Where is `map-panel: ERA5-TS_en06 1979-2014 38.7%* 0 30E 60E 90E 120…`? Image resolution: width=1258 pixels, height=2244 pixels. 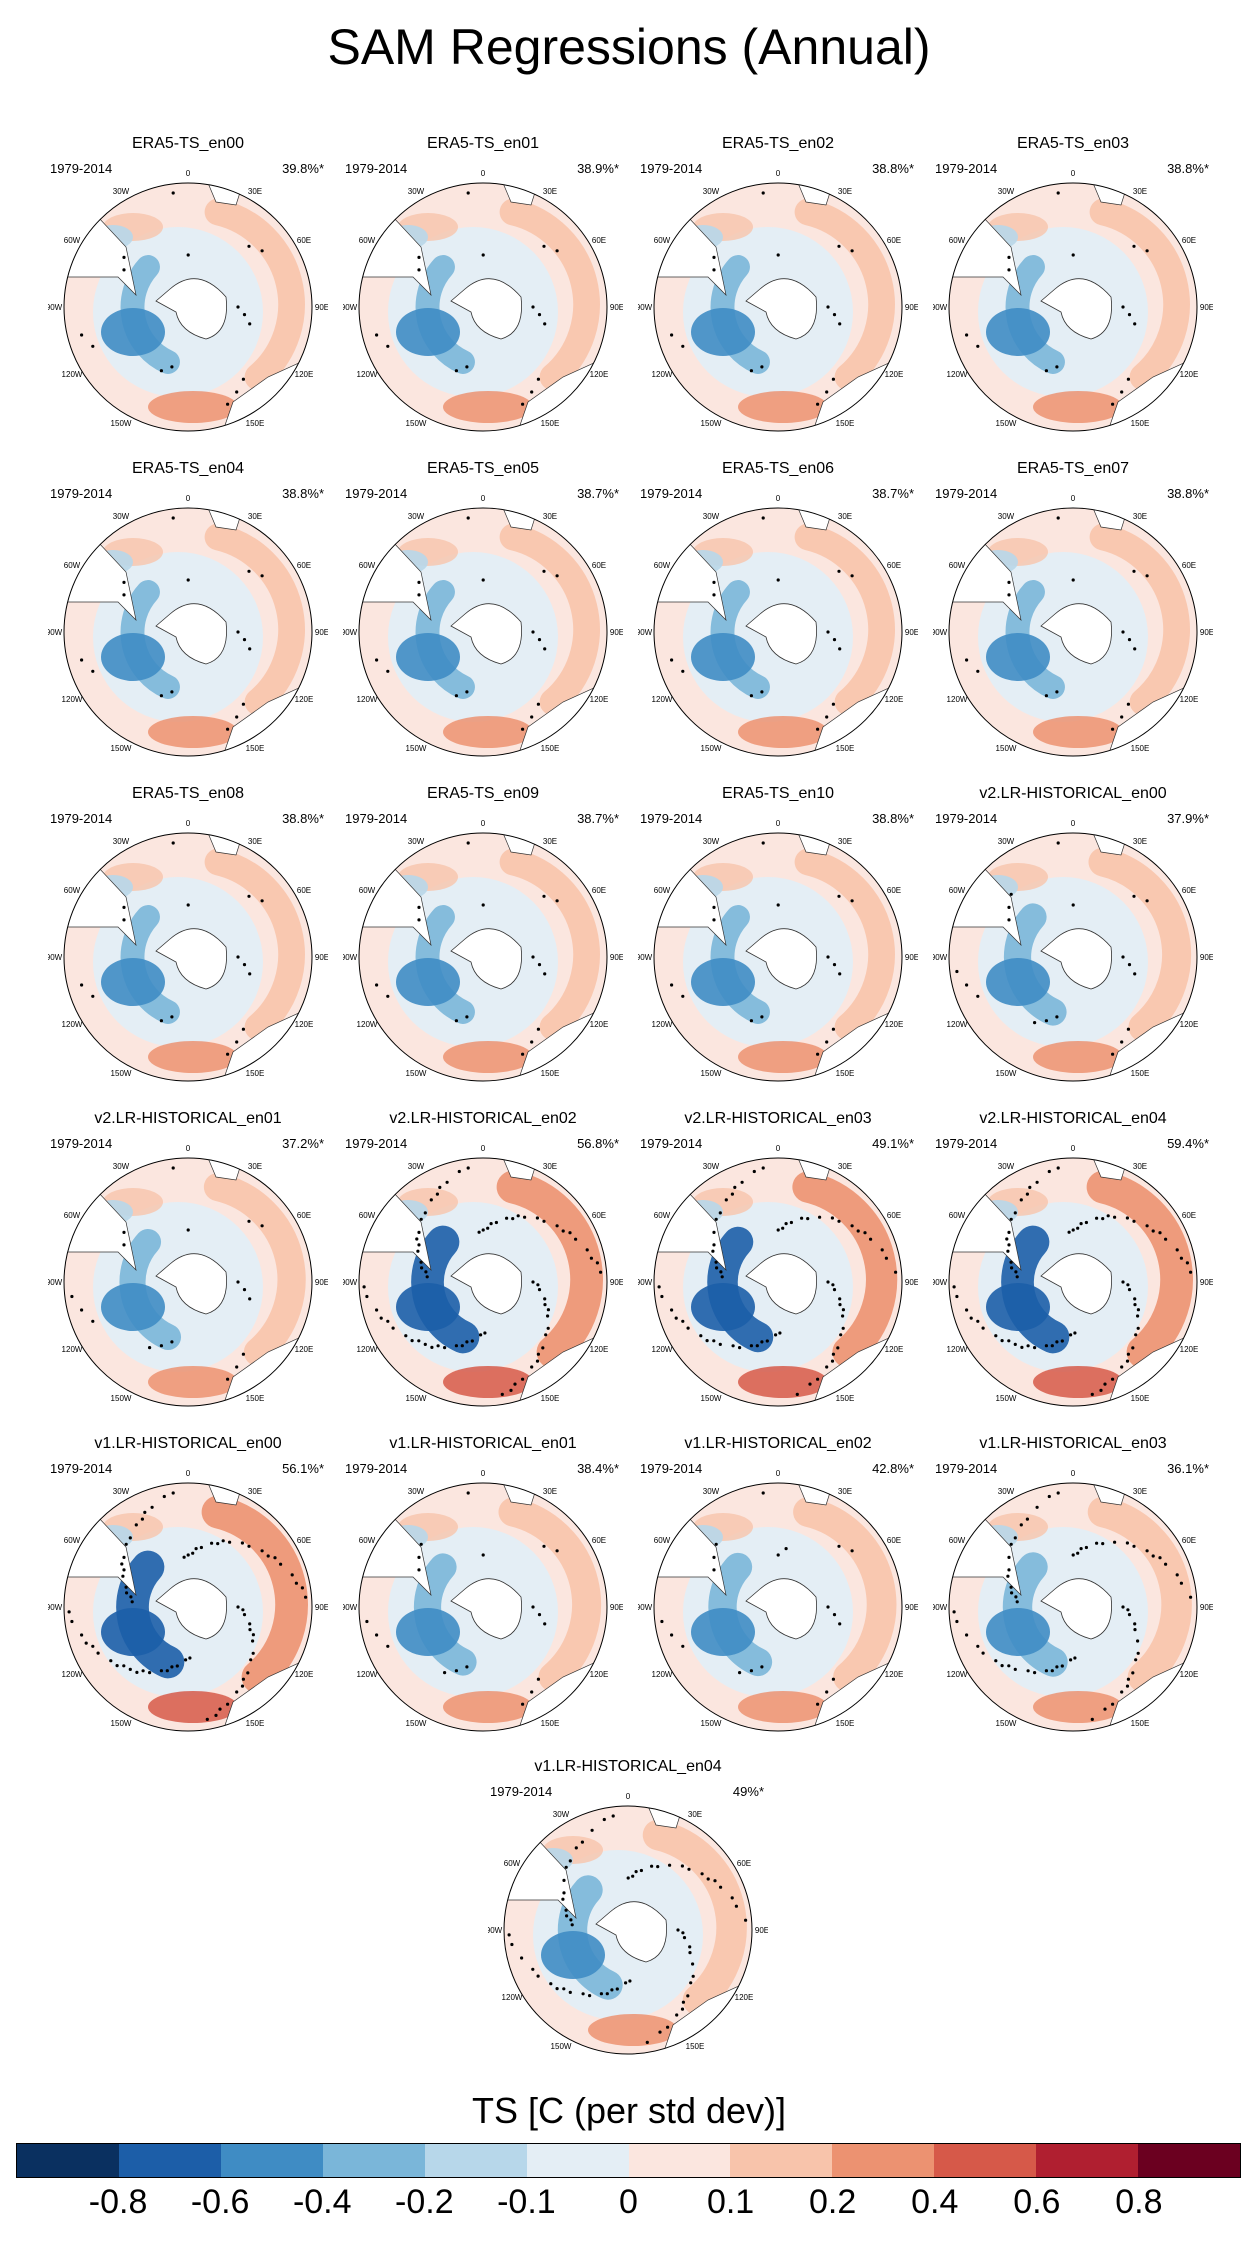
map-panel: ERA5-TS_en06 1979-2014 38.7%* 0 30E 60E 90E 120… is located at coordinates (778, 610).